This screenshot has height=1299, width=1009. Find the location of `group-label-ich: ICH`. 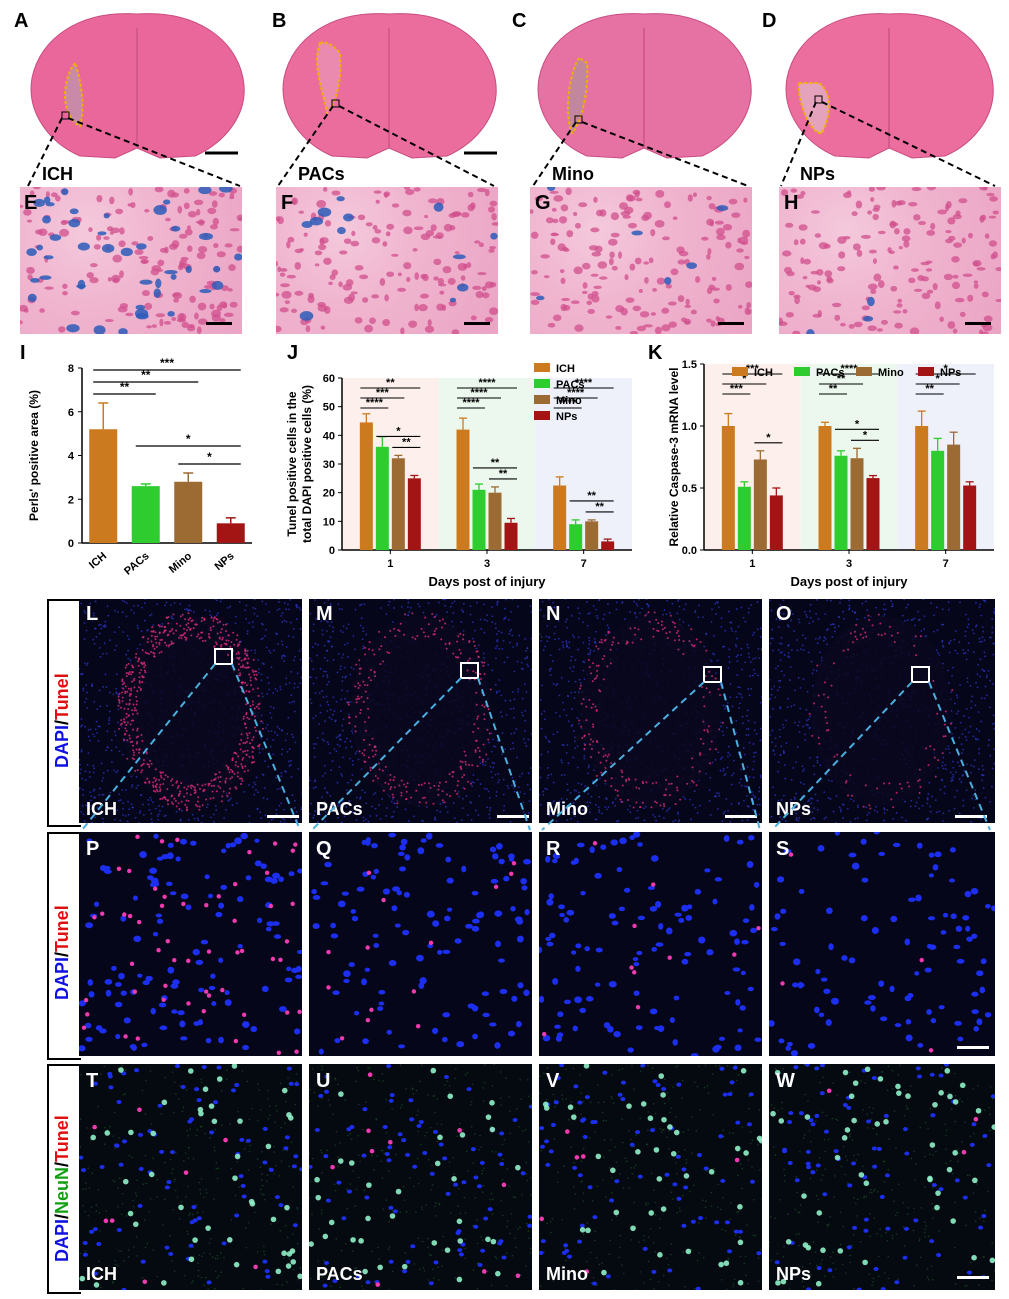

group-label-ich: ICH is located at coordinates (57, 174).